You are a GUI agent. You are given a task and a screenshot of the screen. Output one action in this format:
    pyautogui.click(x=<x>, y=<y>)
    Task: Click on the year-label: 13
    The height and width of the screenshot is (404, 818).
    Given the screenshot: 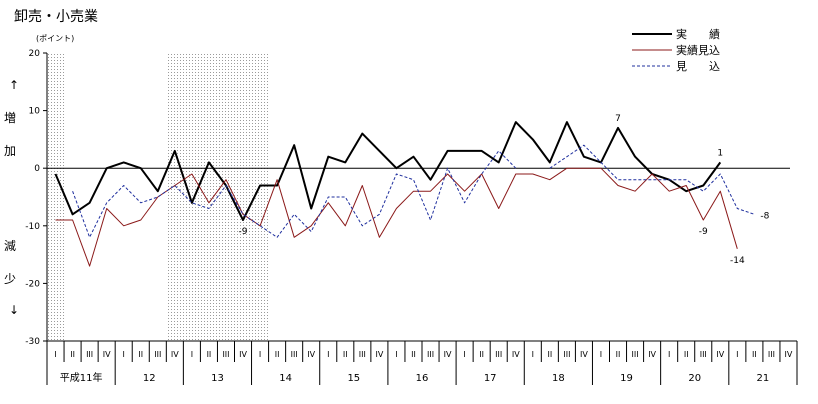 What is the action you would take?
    pyautogui.click(x=217, y=378)
    